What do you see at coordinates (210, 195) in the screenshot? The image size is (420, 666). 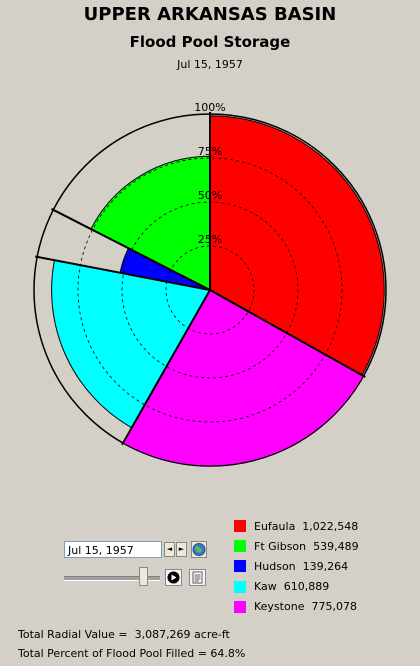 I see `ring-label-50: 50%` at bounding box center [210, 195].